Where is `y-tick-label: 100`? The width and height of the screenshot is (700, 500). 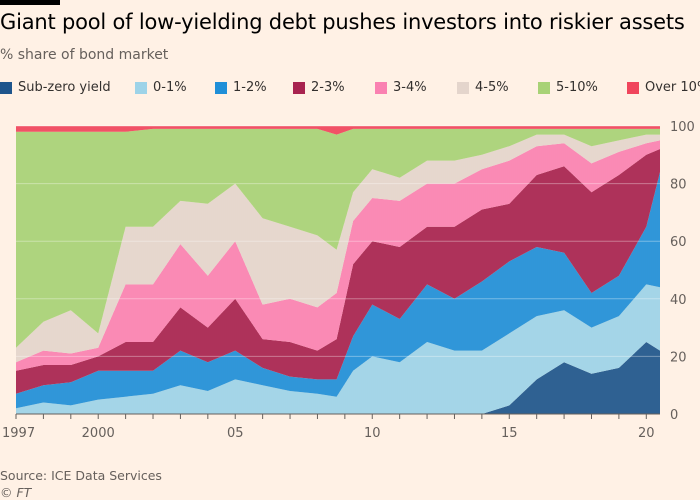 y-tick-label: 100 is located at coordinates (682, 127).